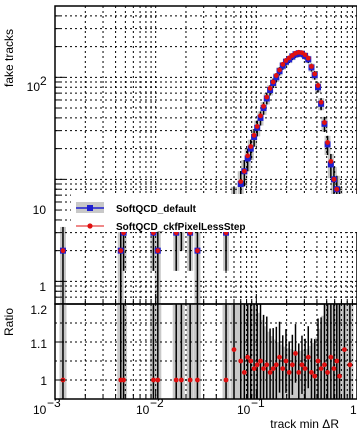 This screenshot has height=433, width=357. What do you see at coordinates (157, 403) in the screenshot?
I see `x-tick-label-1e-2-exponent: −2` at bounding box center [157, 403].